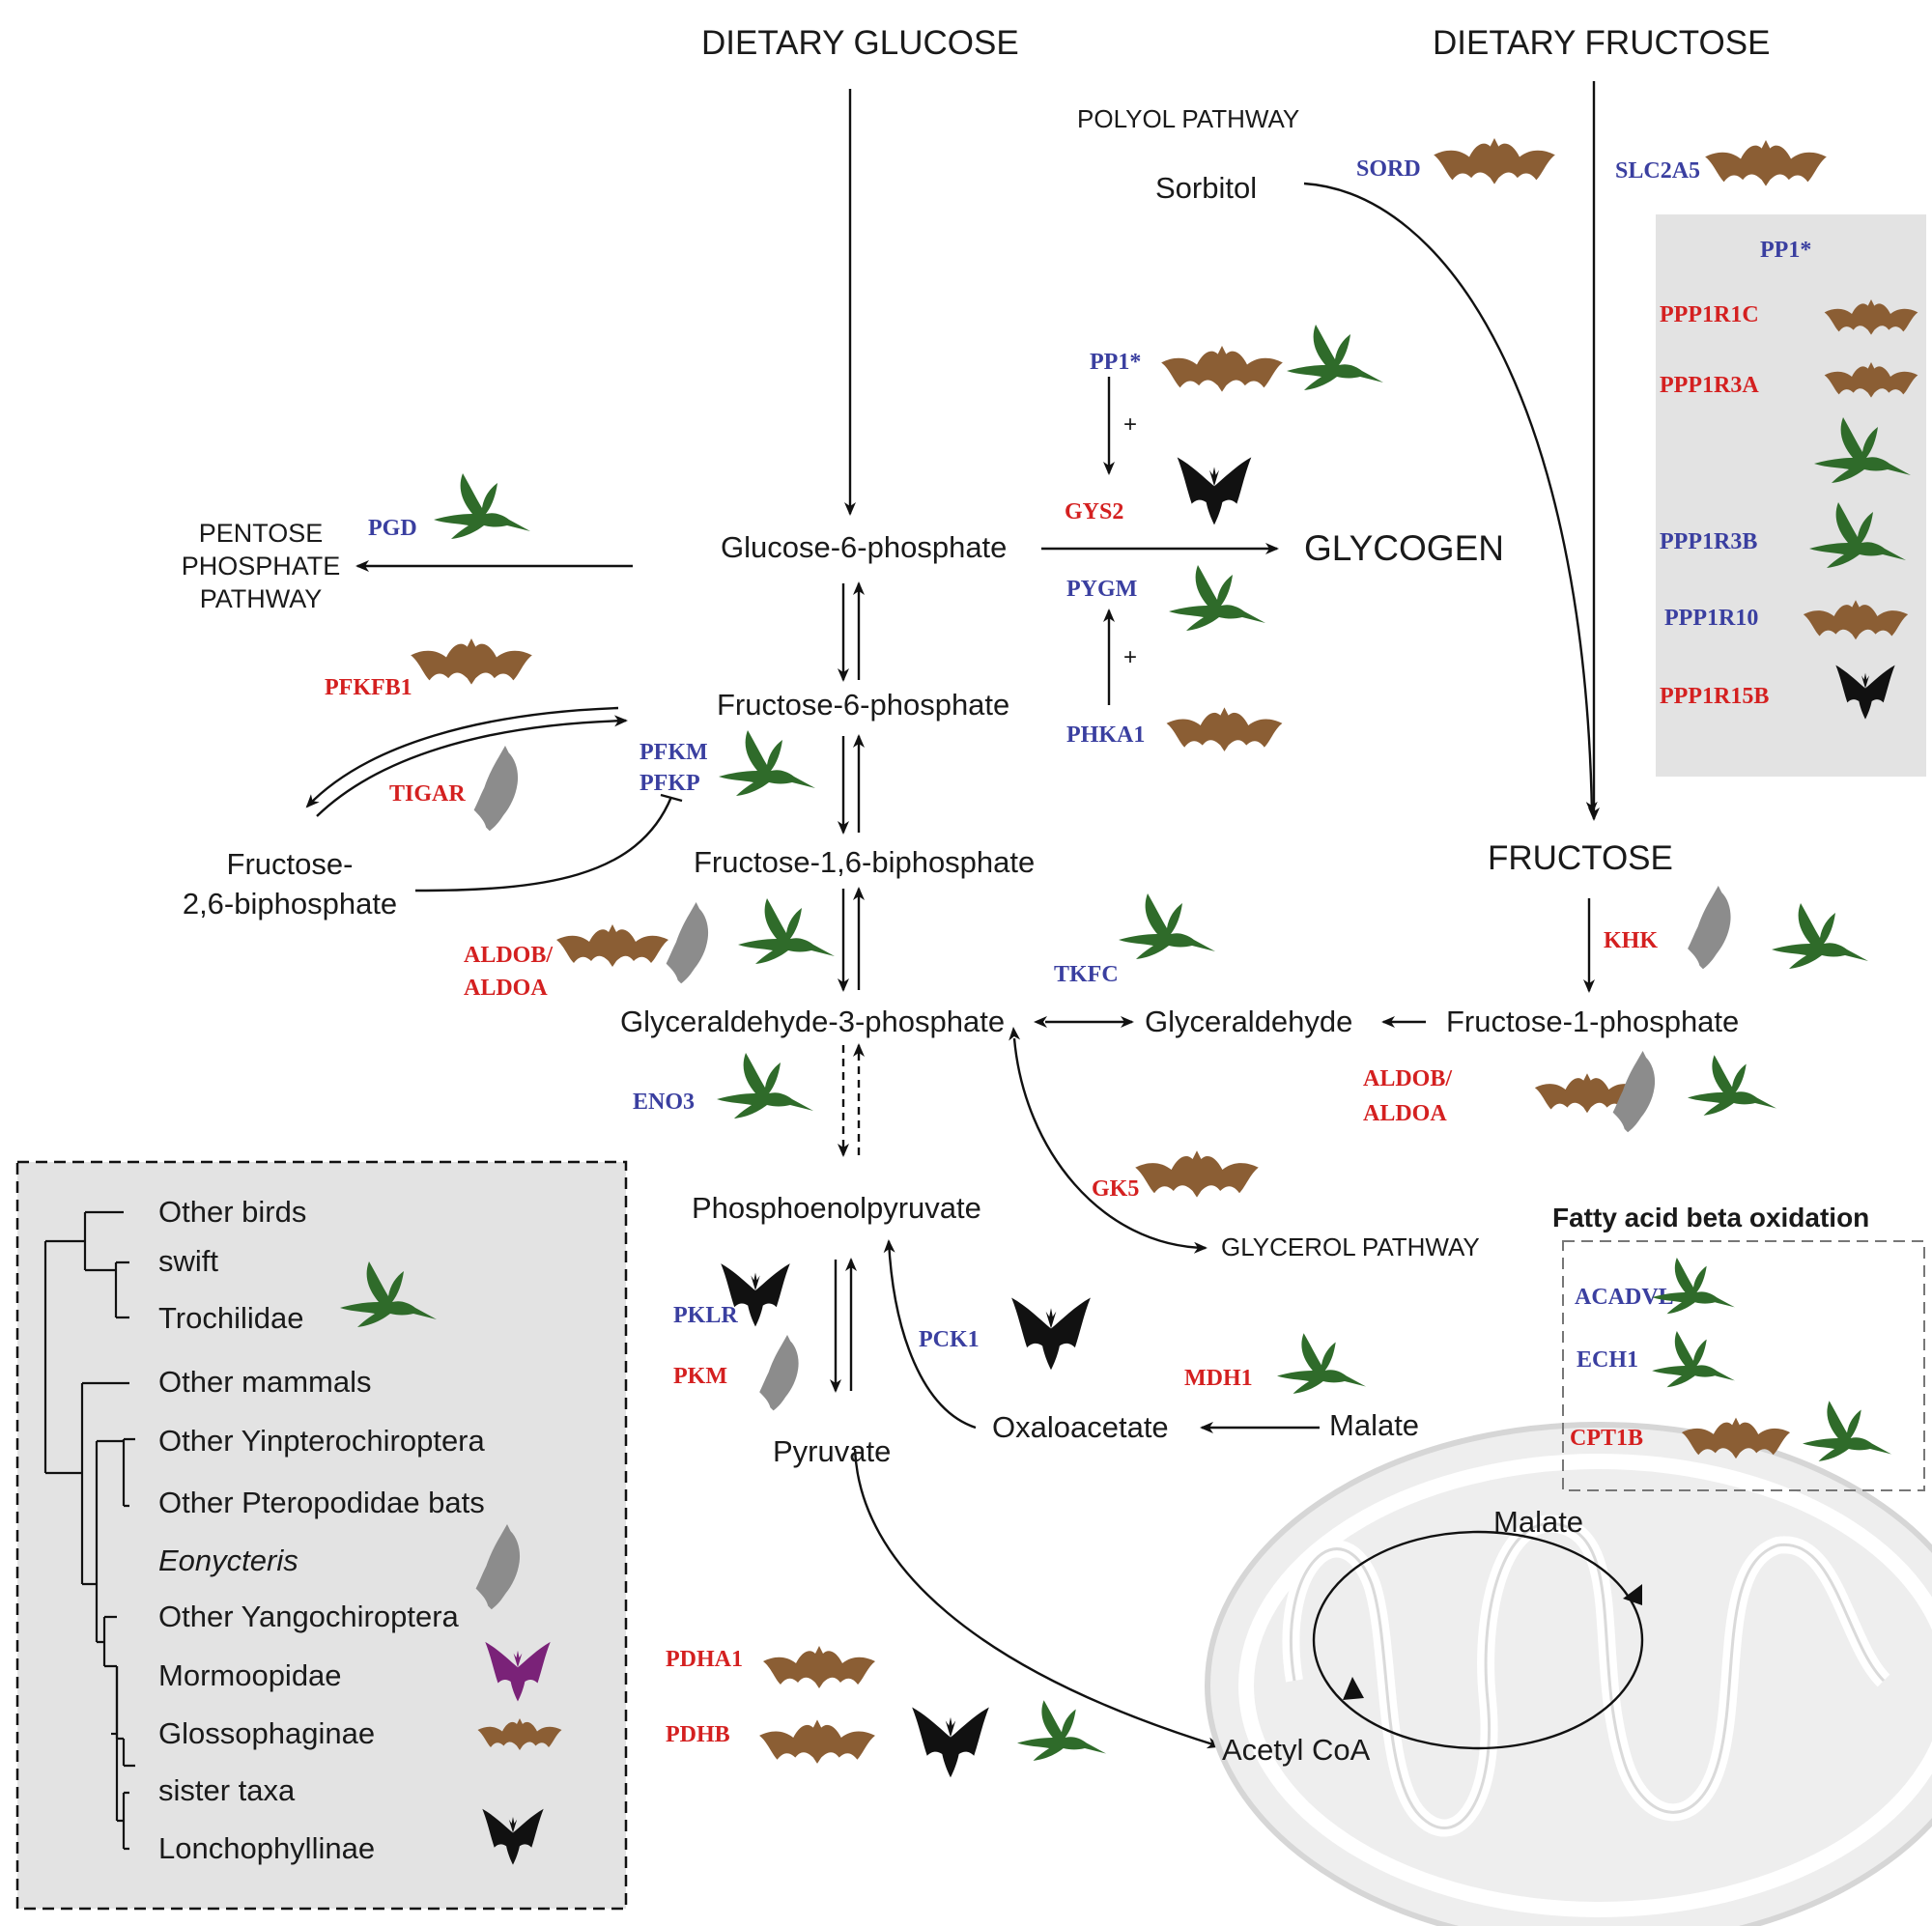  What do you see at coordinates (266, 1733) in the screenshot?
I see `taxon-glossophaginae: Glossophaginae` at bounding box center [266, 1733].